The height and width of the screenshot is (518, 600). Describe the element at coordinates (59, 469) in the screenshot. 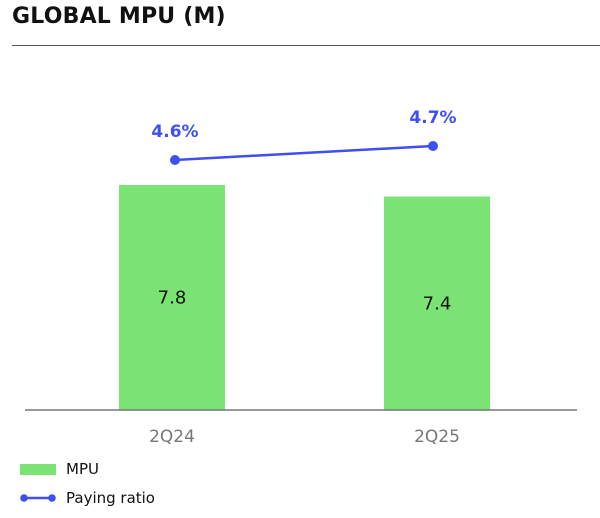

I see `legend-item-mpu: MPU` at that location.